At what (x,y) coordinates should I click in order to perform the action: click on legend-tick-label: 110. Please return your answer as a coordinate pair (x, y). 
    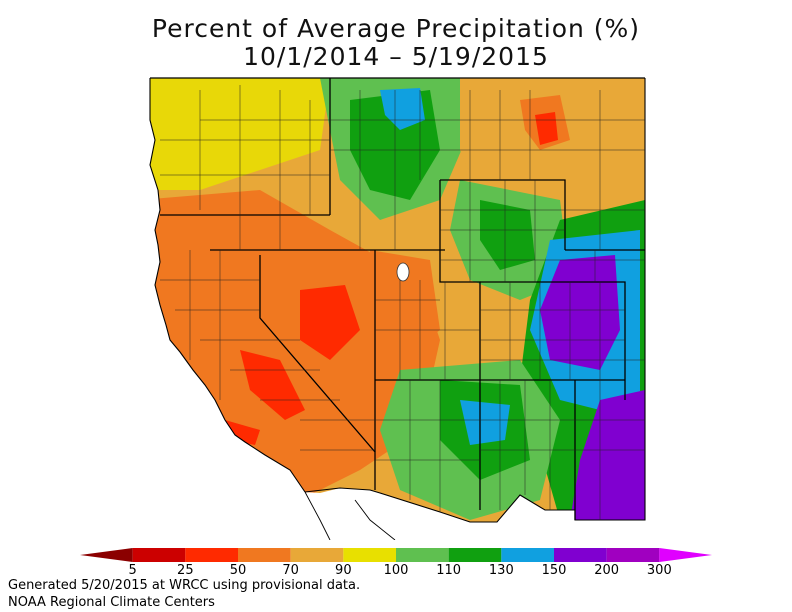
    Looking at the image, I should click on (448, 570).